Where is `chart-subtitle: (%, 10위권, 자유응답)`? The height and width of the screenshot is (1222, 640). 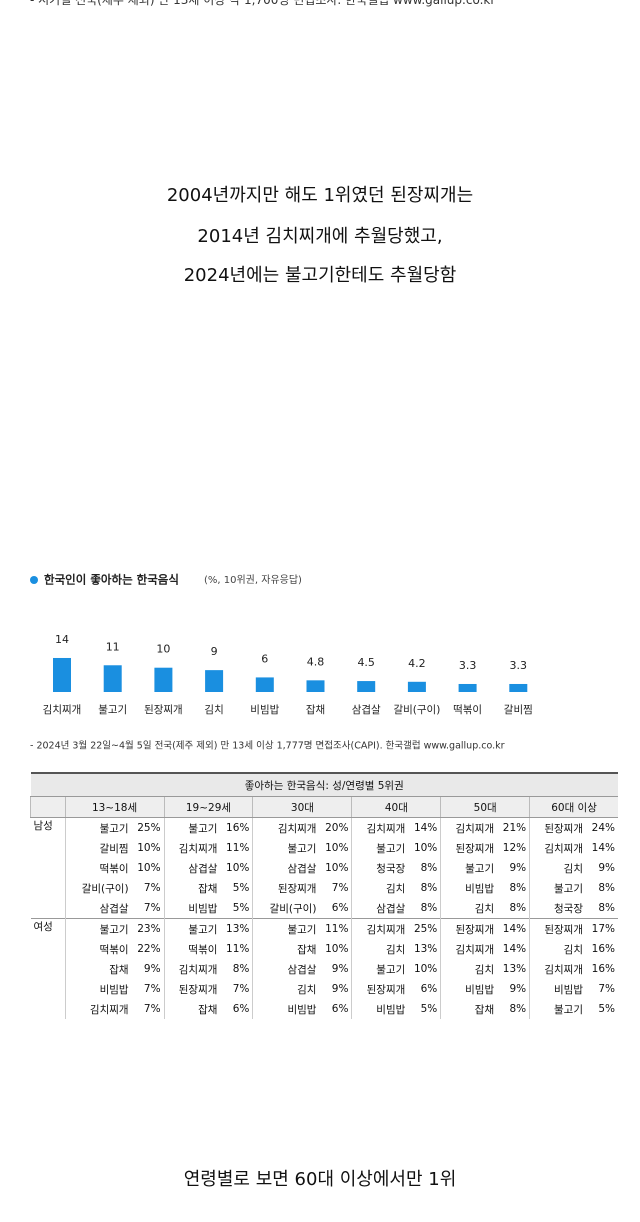
chart-subtitle: (%, 10위권, 자유응답) is located at coordinates (253, 579).